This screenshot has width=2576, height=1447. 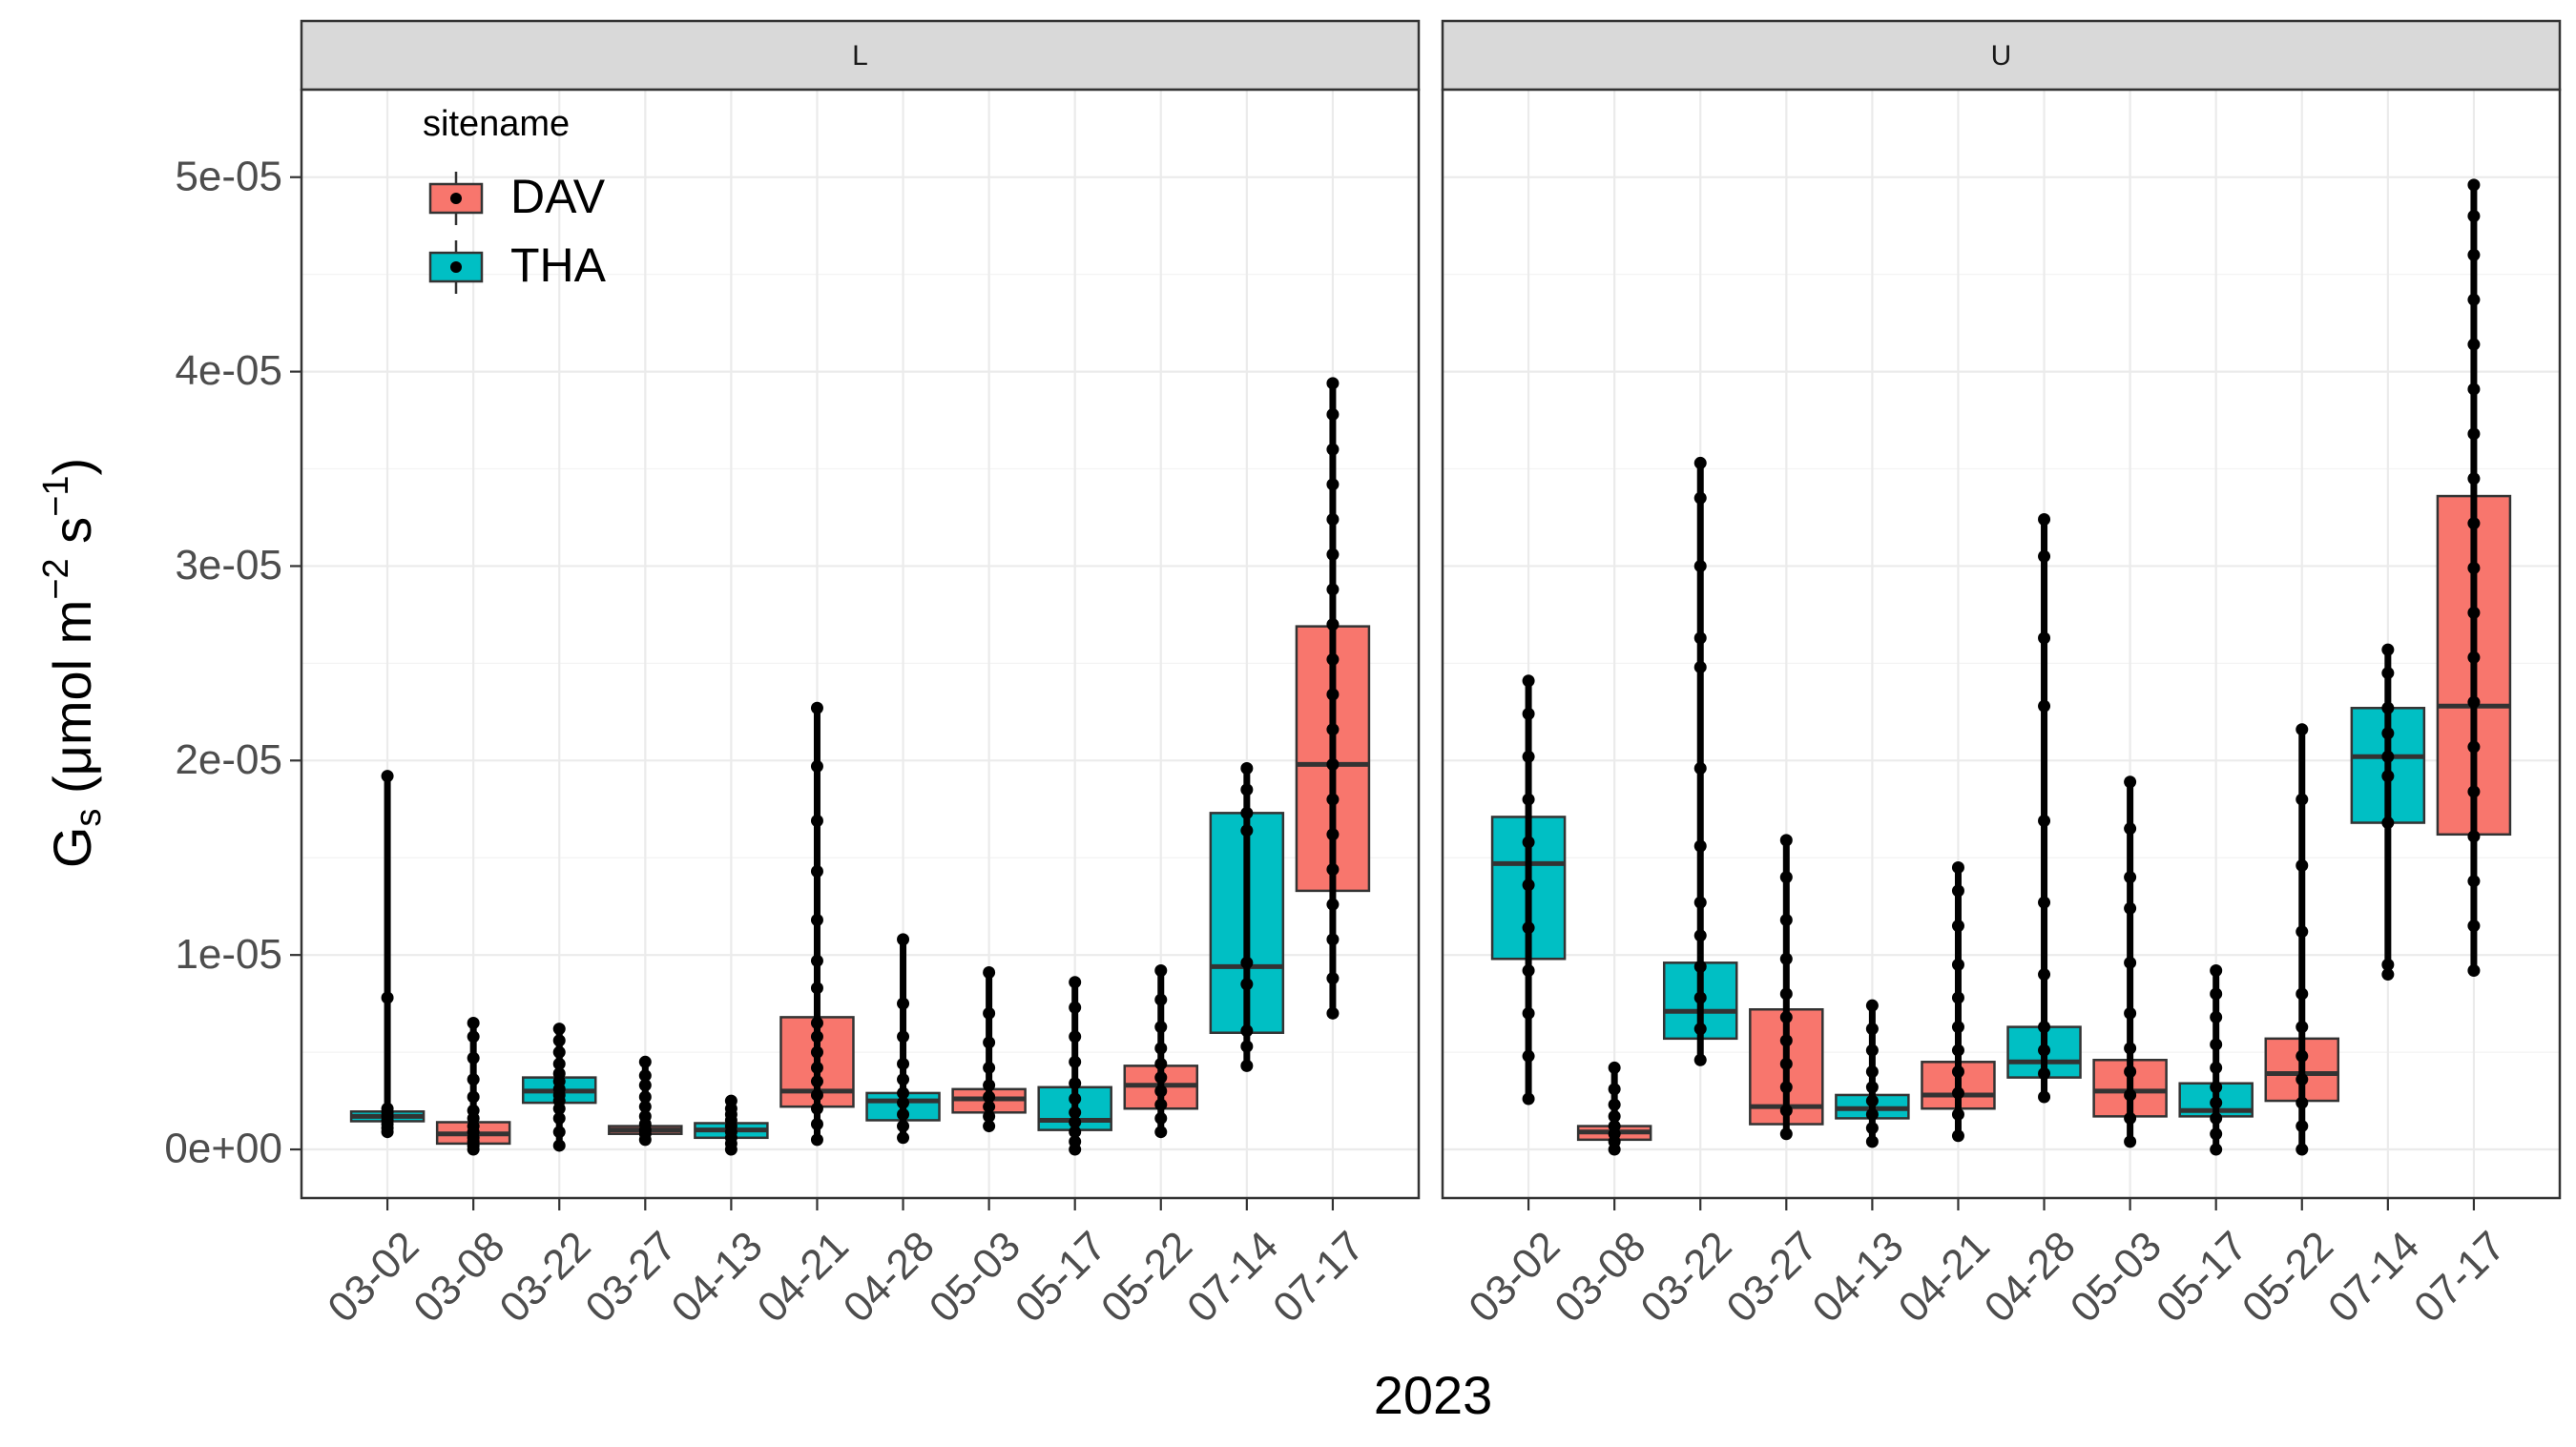 What do you see at coordinates (223, 1149) in the screenshot?
I see `y-tick-label: 0e+00` at bounding box center [223, 1149].